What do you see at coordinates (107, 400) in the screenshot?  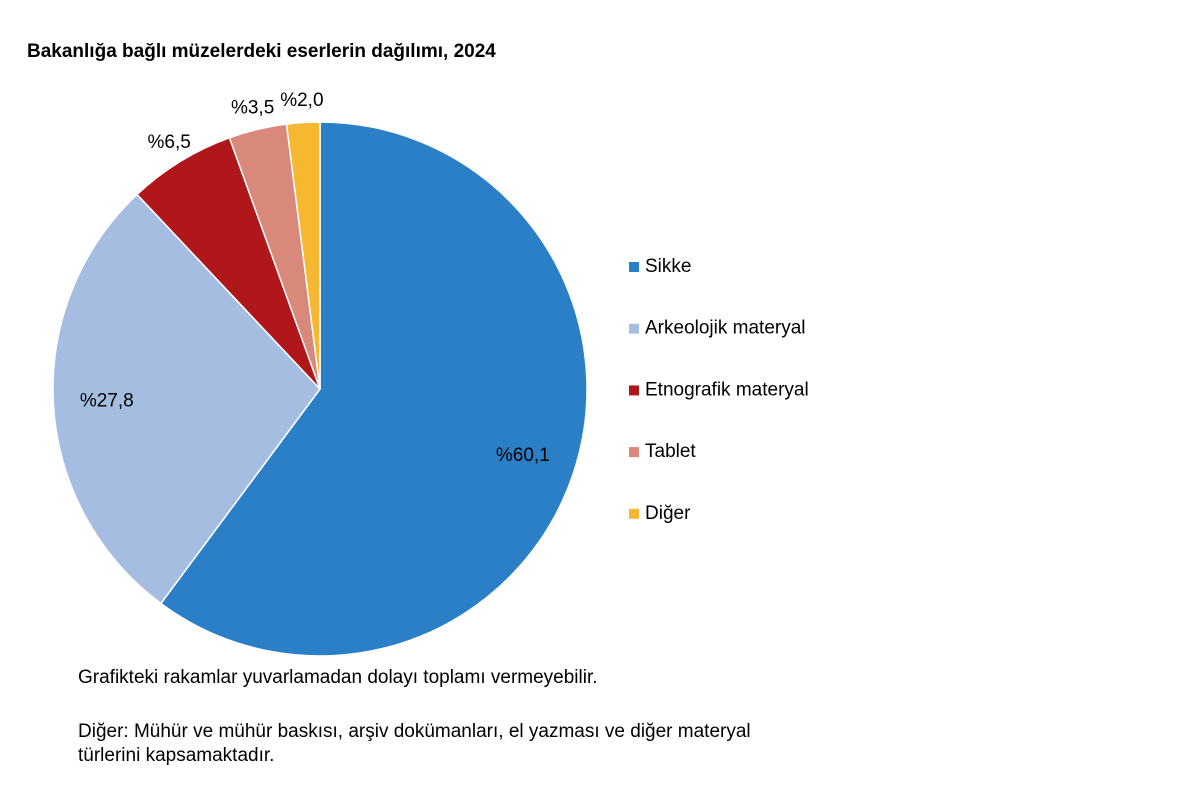 I see `data-label: %27,8` at bounding box center [107, 400].